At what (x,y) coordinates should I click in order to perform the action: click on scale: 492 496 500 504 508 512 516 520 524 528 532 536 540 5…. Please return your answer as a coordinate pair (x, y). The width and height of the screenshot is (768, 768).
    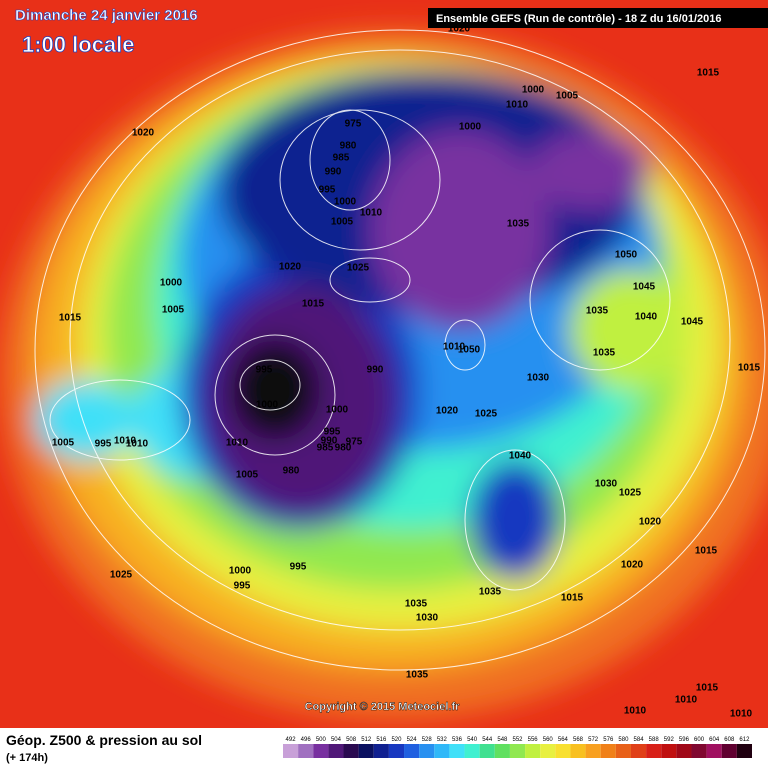
    Looking at the image, I should click on (517, 747).